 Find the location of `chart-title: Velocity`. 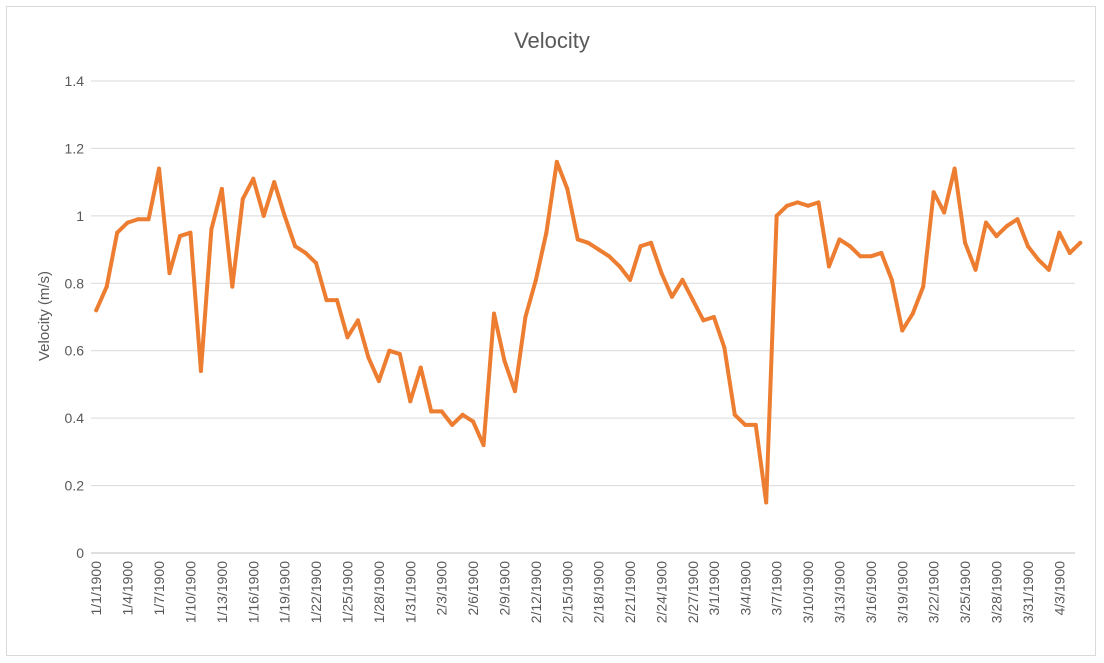

chart-title: Velocity is located at coordinates (552, 40).